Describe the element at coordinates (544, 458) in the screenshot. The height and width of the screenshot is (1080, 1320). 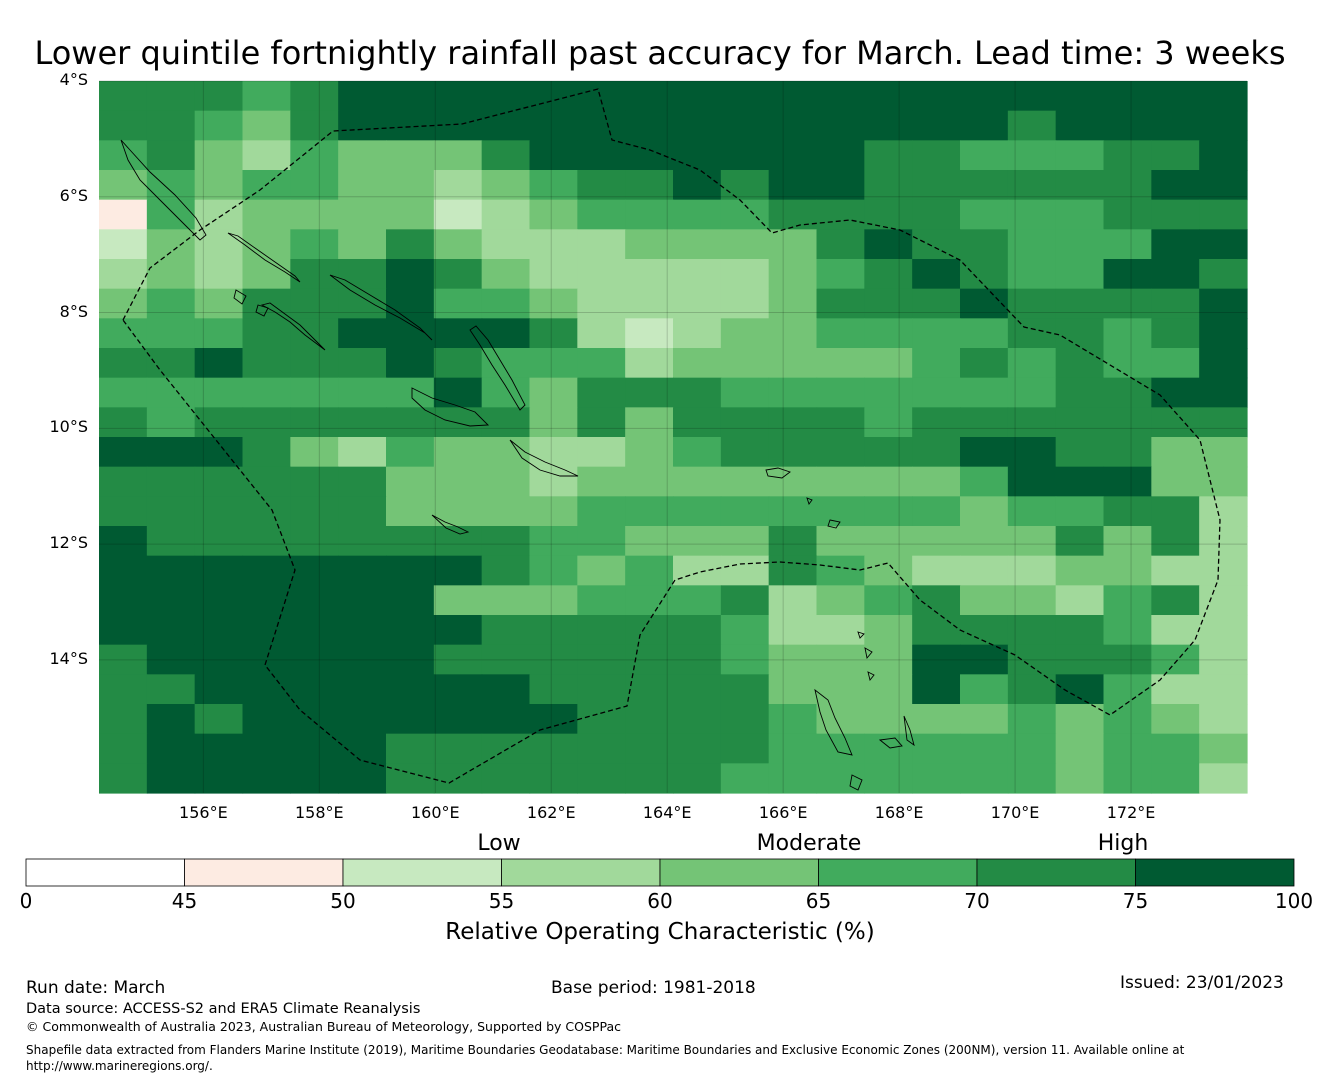
I see `makira-island` at that location.